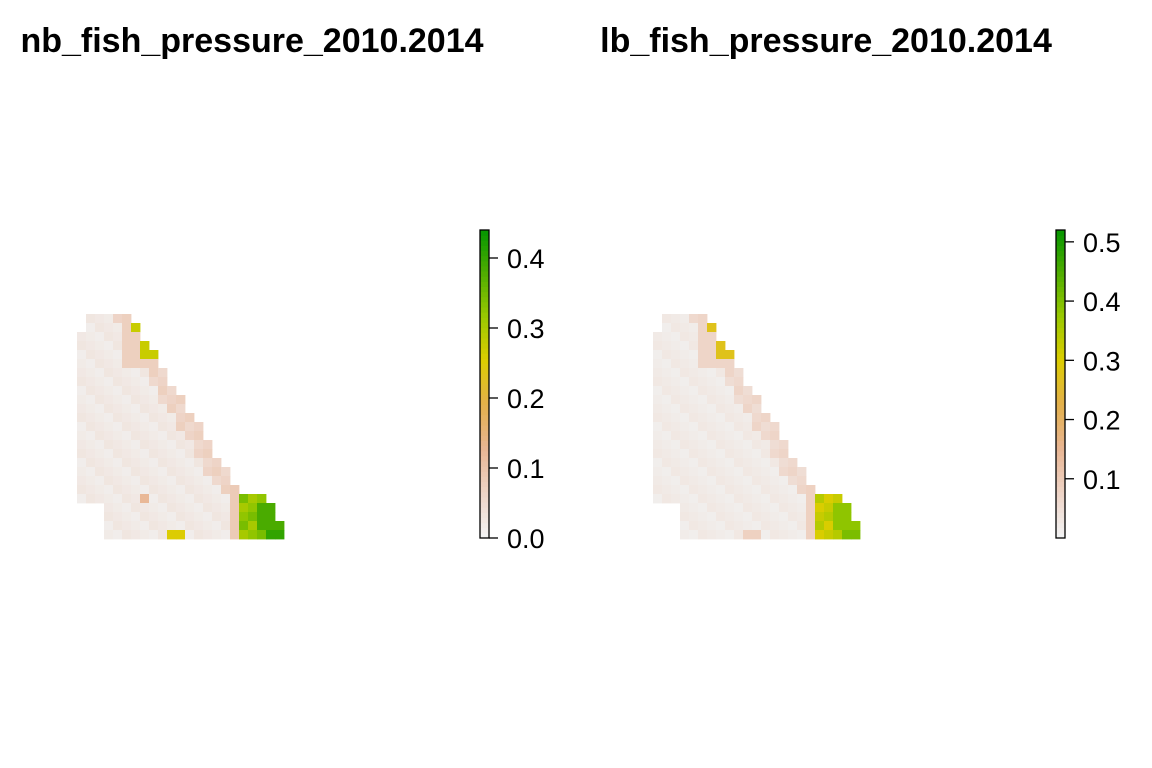 This screenshot has height=768, width=1152. What do you see at coordinates (526, 399) in the screenshot?
I see `colorbar-tick-label: 0.2` at bounding box center [526, 399].